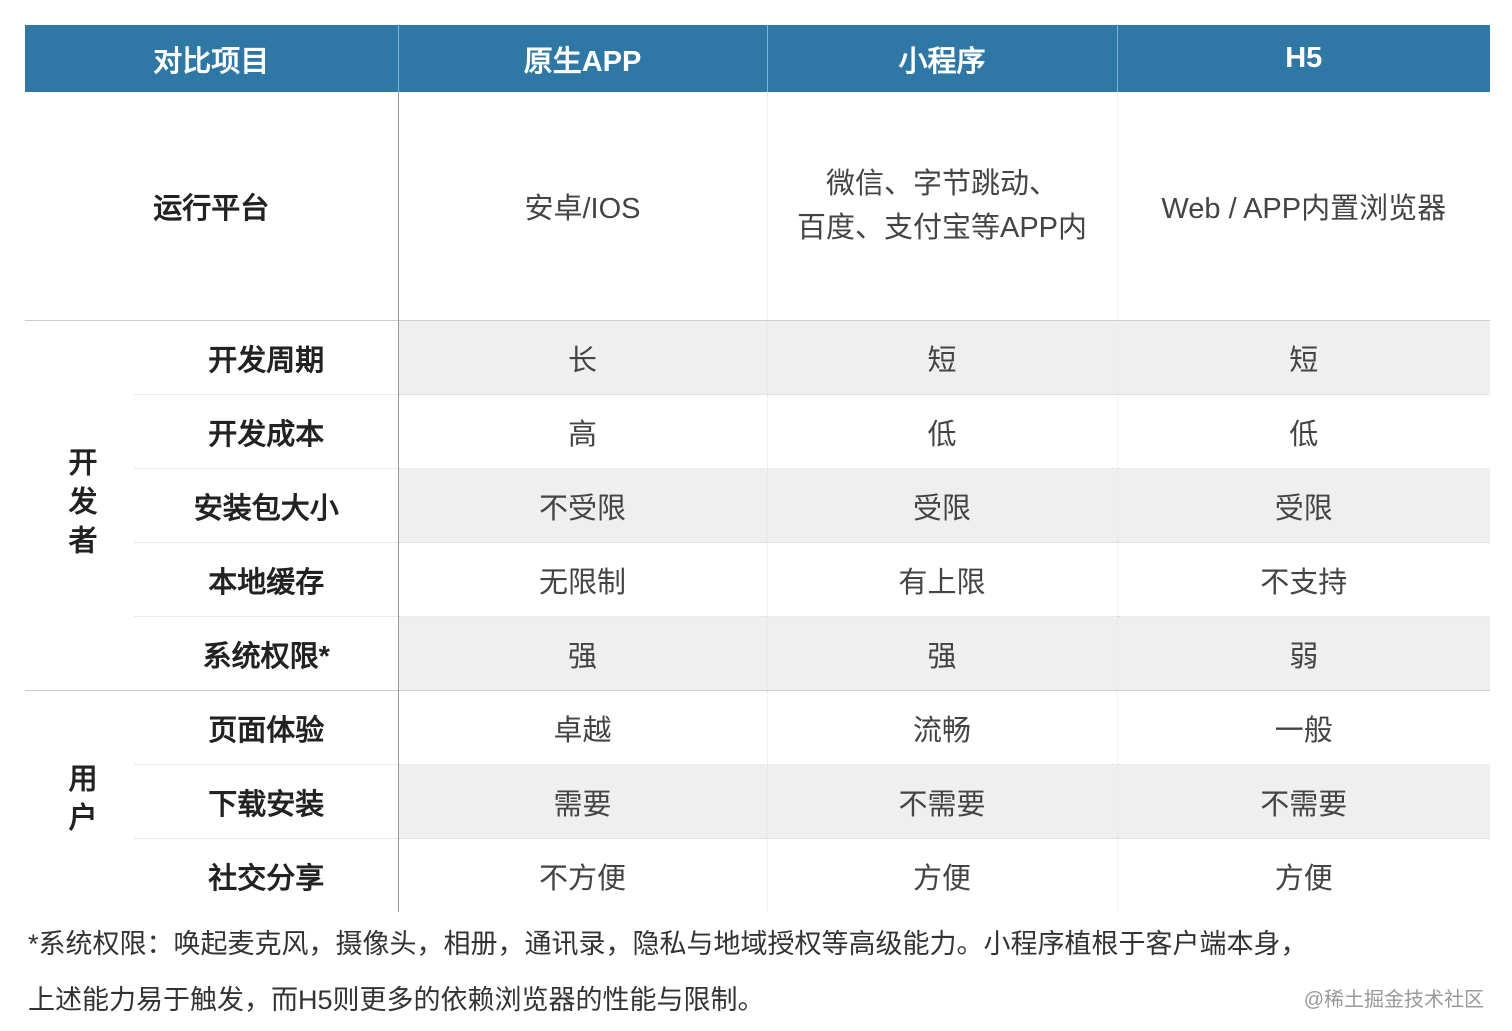 The image size is (1512, 1031). Describe the element at coordinates (583, 58) in the screenshot. I see `header-native-app: 原生APP` at that location.